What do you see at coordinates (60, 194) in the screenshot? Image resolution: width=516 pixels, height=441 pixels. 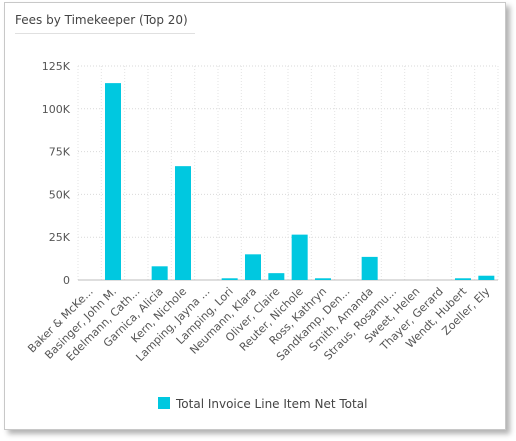 I see `y-tick-label: 50K` at bounding box center [60, 194].